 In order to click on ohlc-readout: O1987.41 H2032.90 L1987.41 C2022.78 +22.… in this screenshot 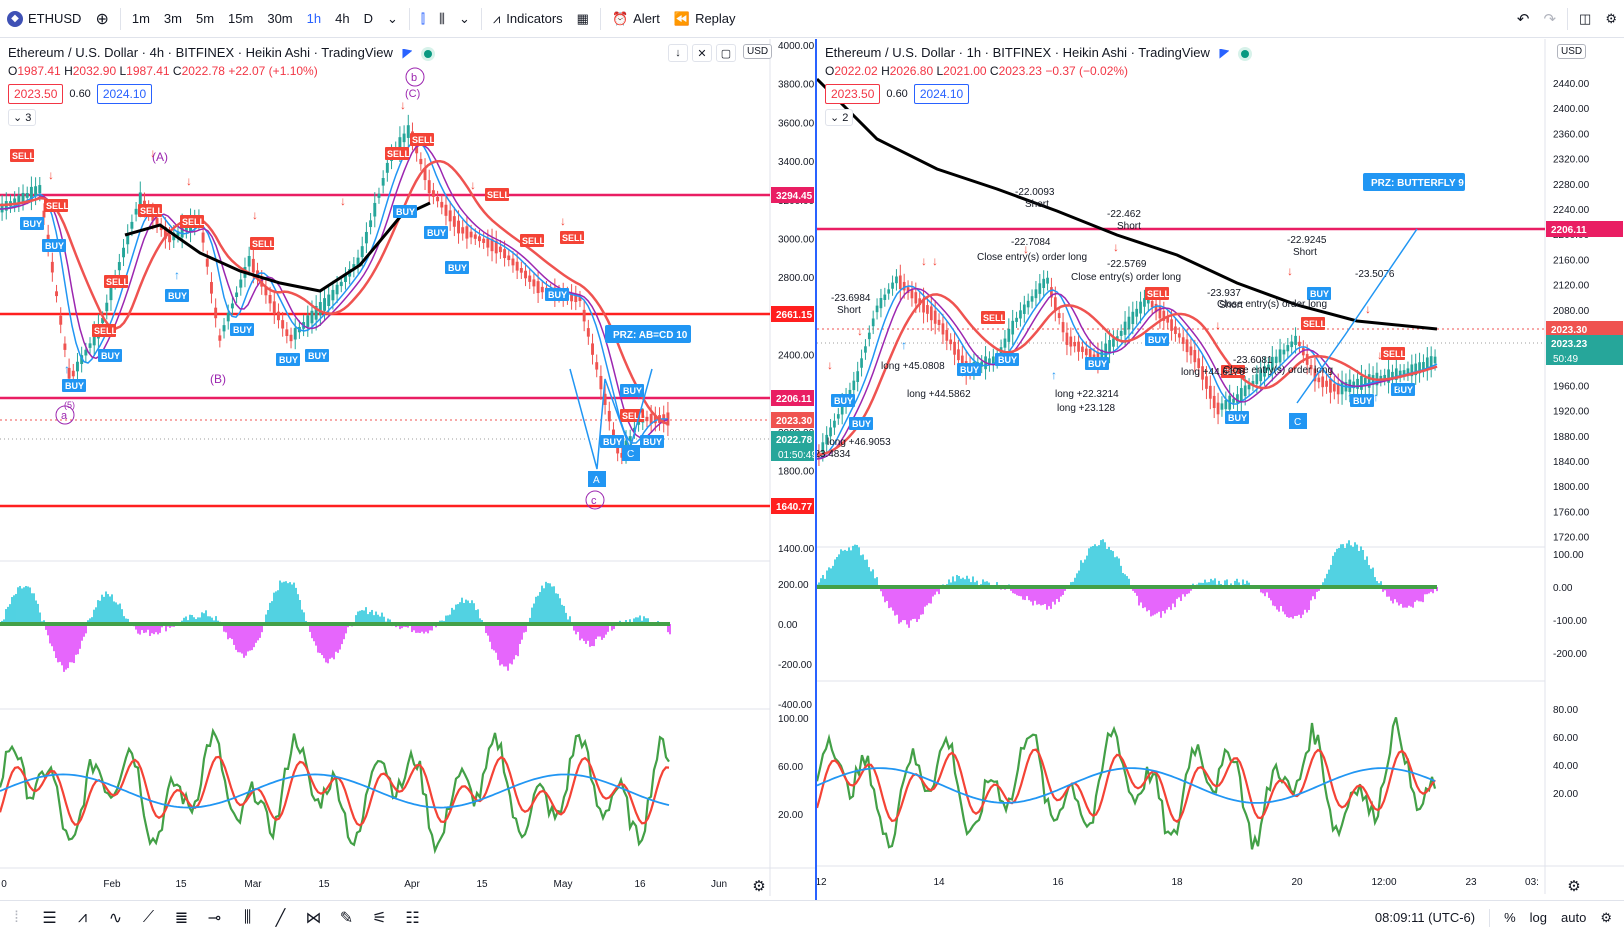, I will do `click(163, 71)`.